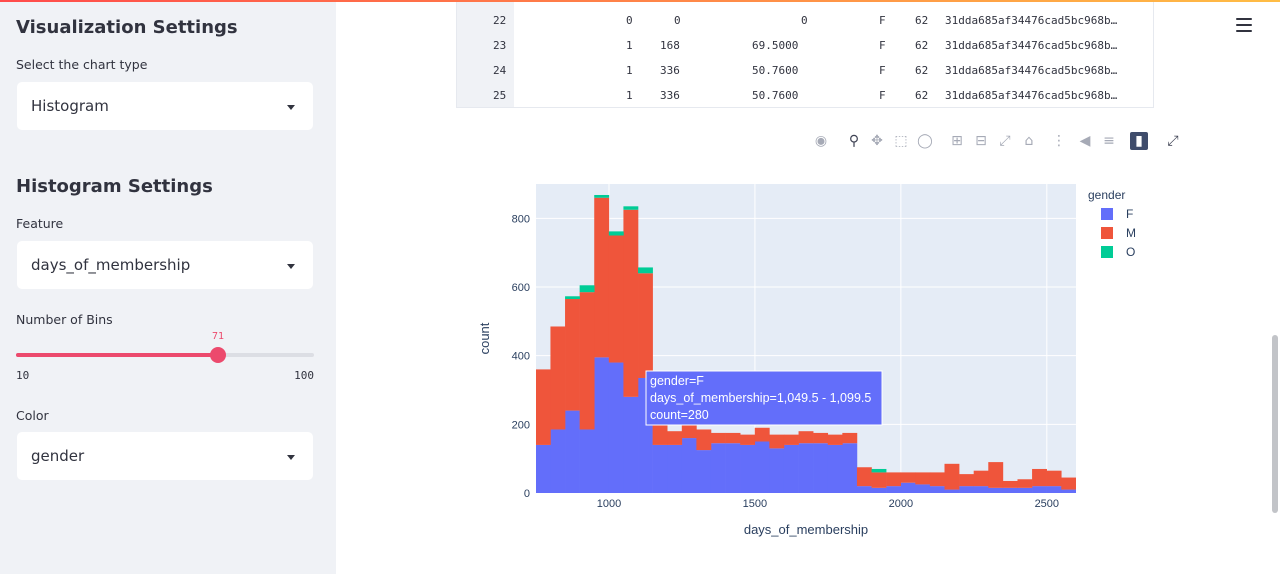 The image size is (1280, 574). Describe the element at coordinates (165, 106) in the screenshot. I see `chart-type-select: Histogram` at that location.